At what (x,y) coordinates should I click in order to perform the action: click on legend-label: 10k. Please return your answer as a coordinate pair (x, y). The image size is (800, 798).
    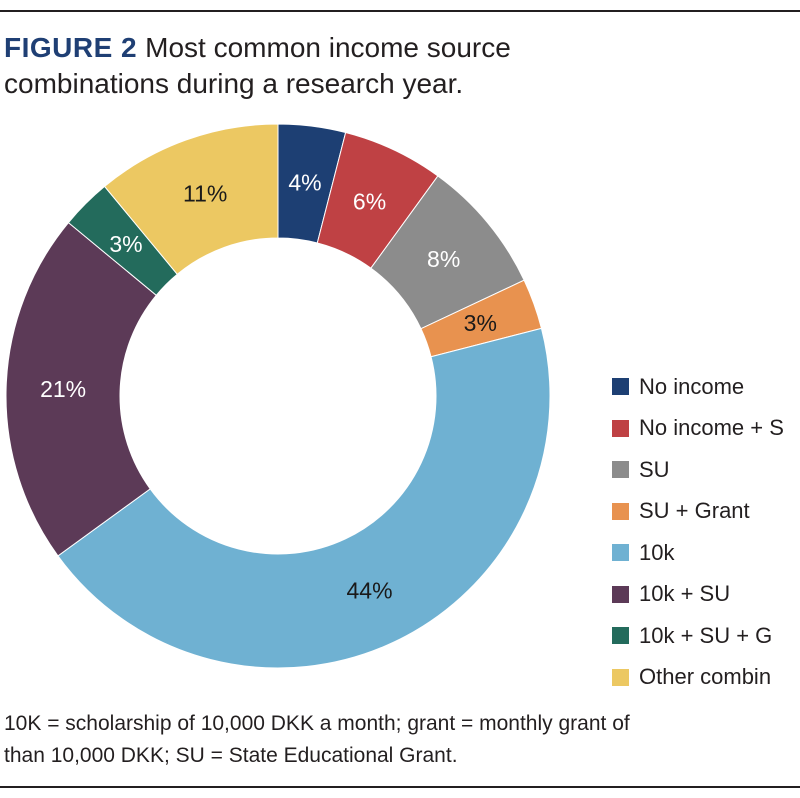
    Looking at the image, I should click on (657, 552).